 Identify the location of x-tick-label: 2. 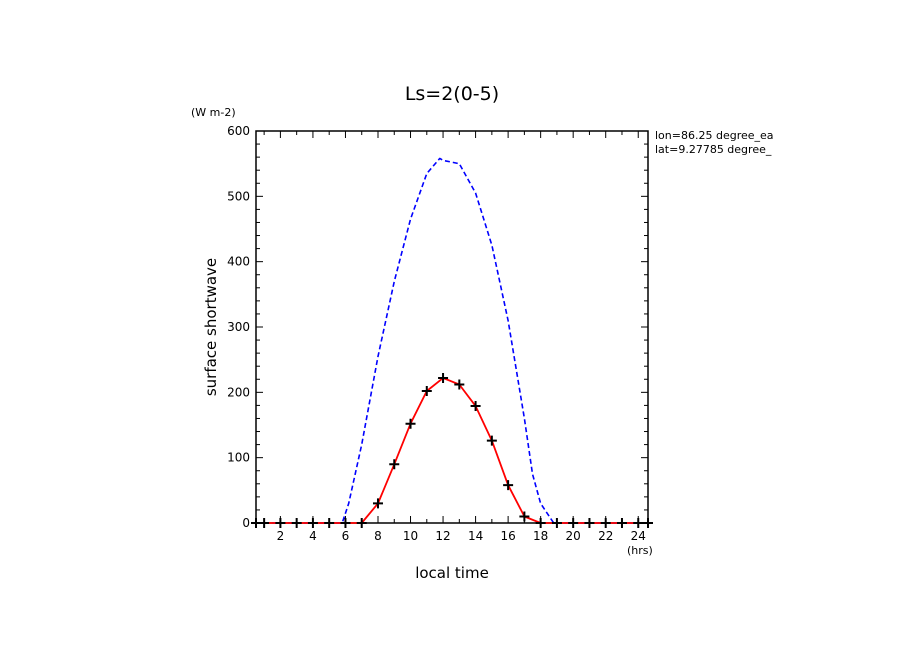
(281, 536).